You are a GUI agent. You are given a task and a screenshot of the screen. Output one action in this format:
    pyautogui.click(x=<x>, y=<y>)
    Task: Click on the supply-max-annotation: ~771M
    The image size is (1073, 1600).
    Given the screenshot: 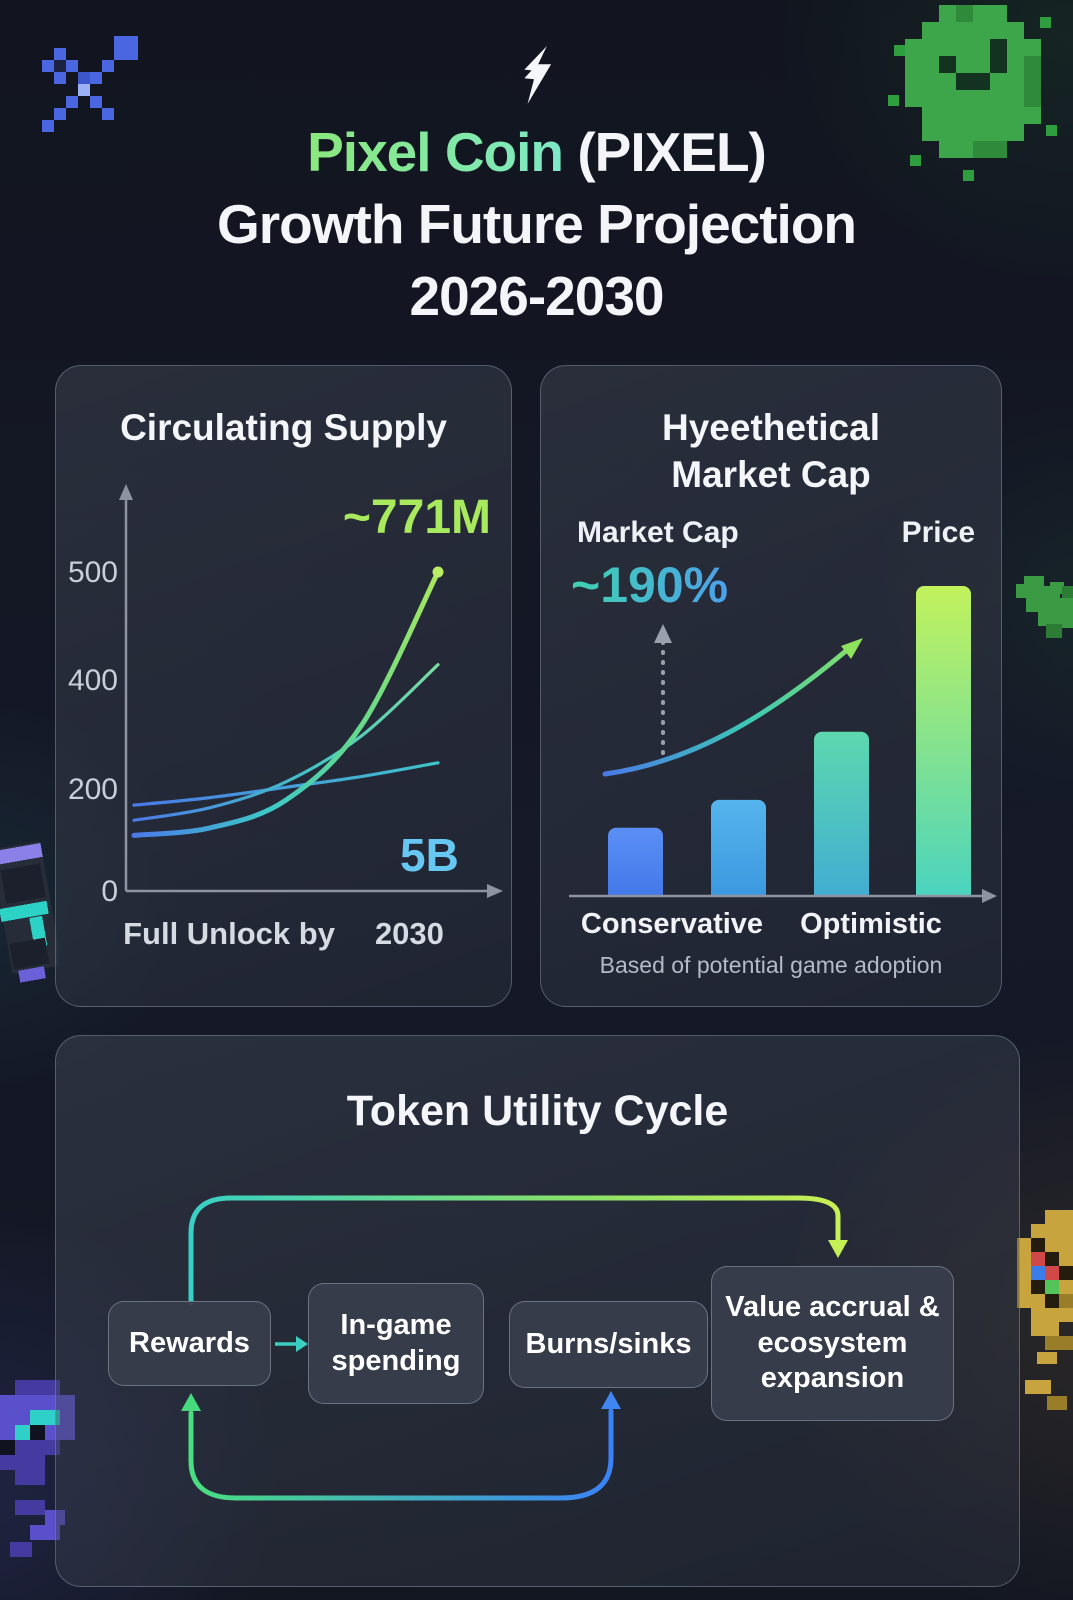 What is the action you would take?
    pyautogui.click(x=416, y=517)
    